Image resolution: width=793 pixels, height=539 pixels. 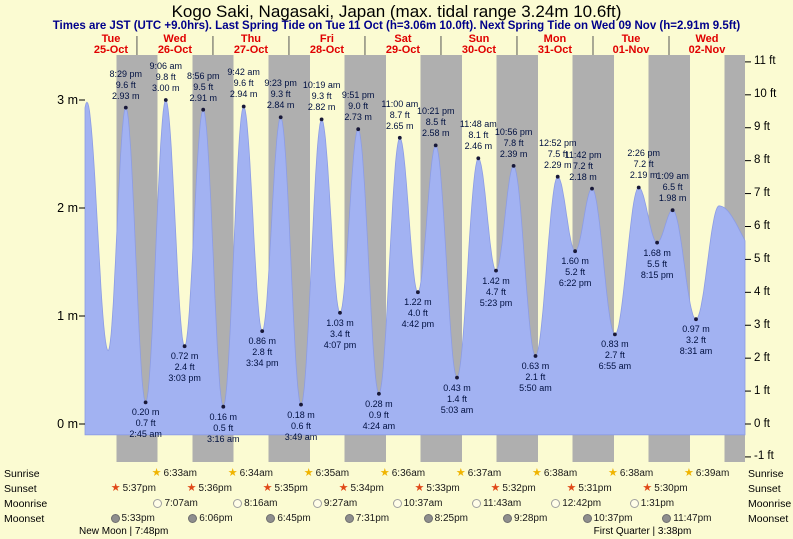 I want to click on moonset-entry: 11:47pm, so click(x=686, y=518).